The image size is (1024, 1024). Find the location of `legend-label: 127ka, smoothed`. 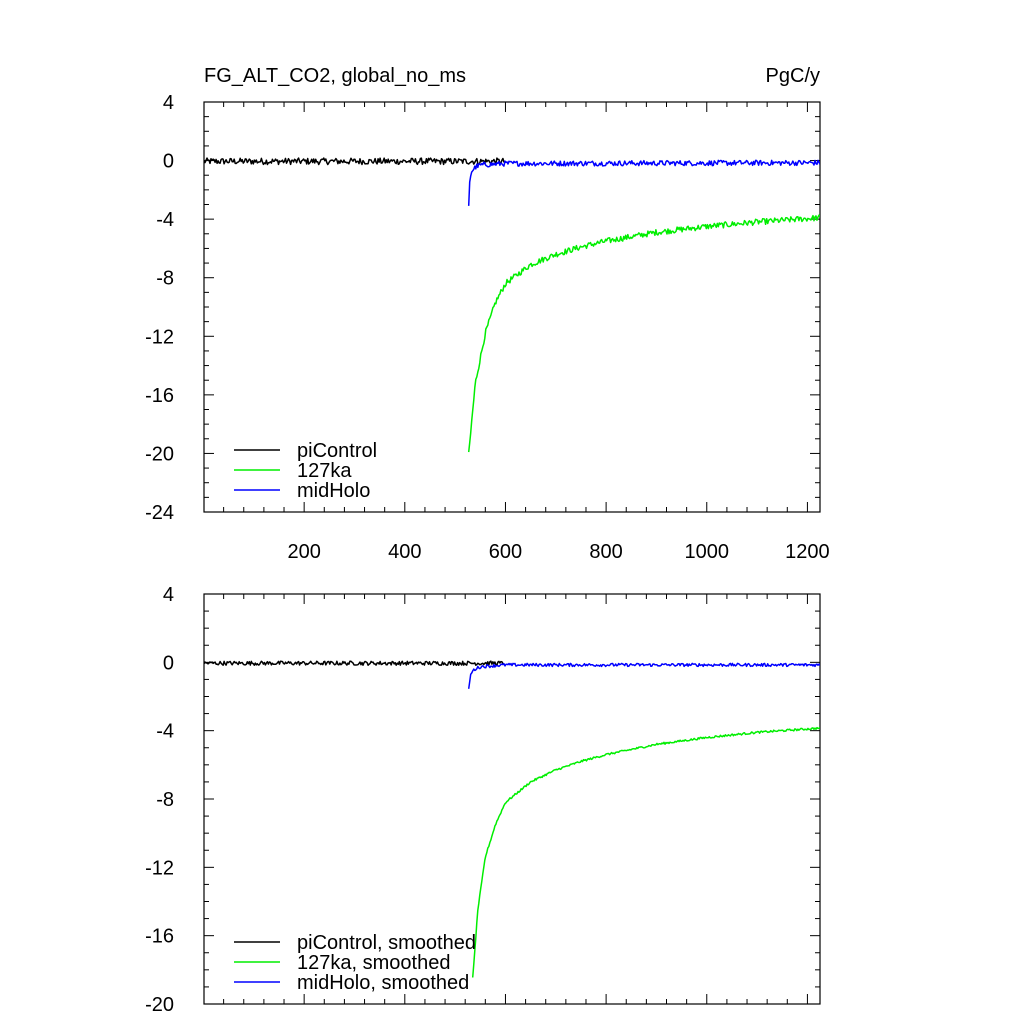

legend-label: 127ka, smoothed is located at coordinates (373, 963).